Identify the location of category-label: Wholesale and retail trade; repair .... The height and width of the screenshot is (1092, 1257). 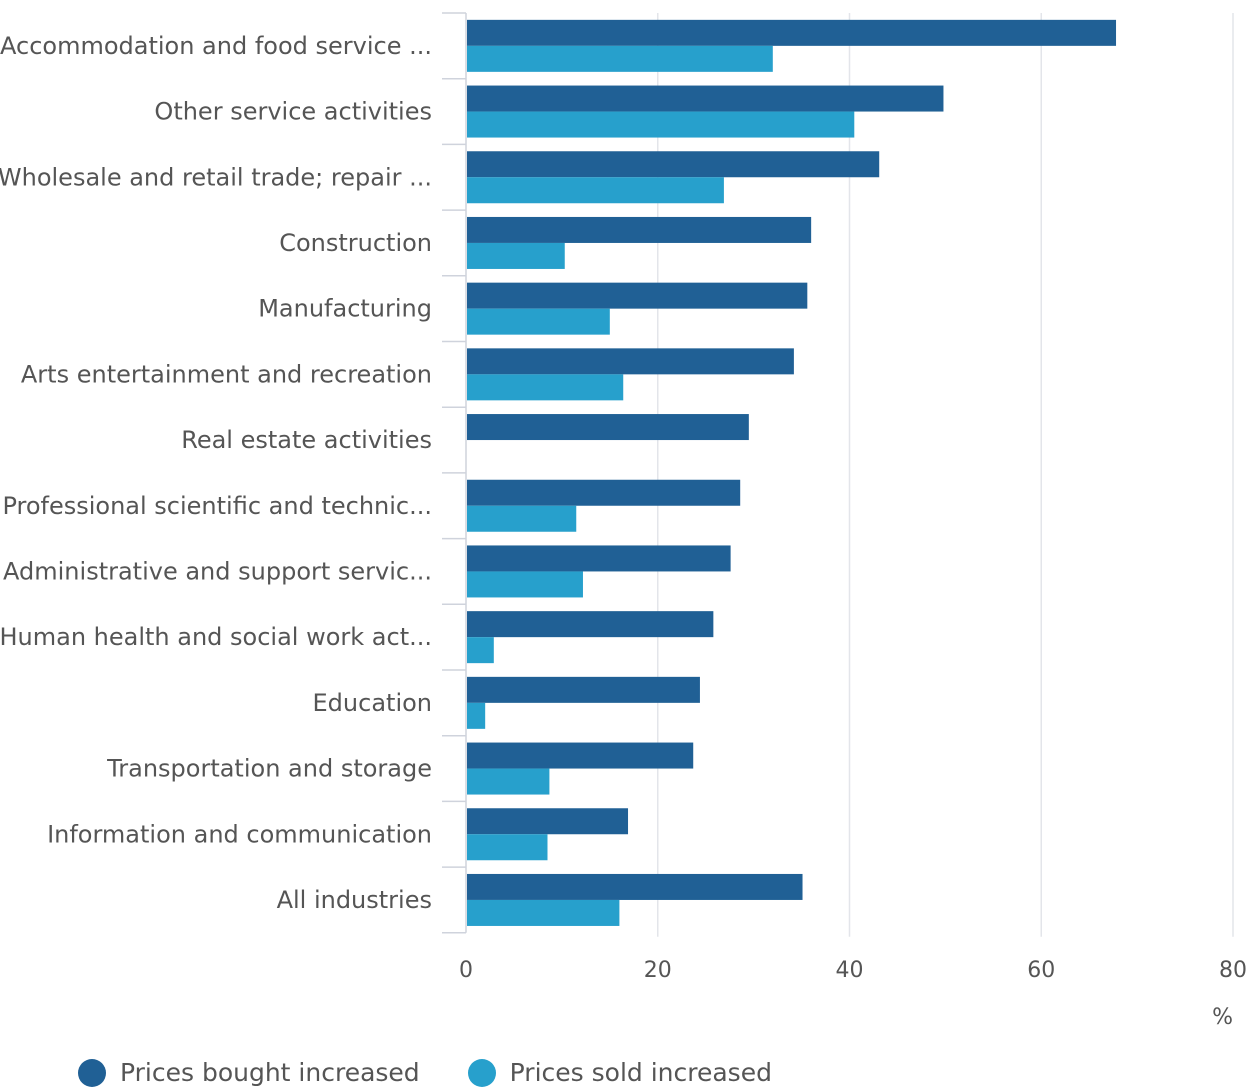
(216, 177).